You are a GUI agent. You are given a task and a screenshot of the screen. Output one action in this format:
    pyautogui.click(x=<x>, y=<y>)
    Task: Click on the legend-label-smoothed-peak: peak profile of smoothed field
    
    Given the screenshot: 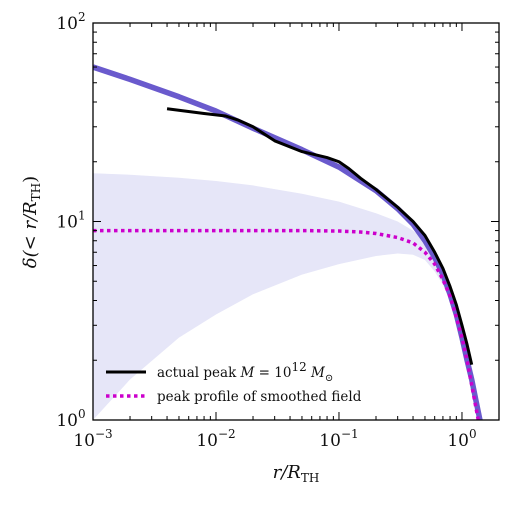 What is the action you would take?
    pyautogui.click(x=259, y=397)
    